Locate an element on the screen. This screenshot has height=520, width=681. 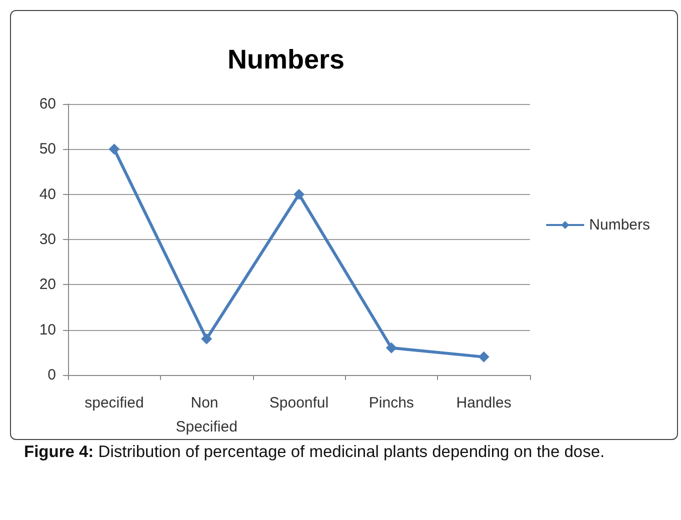
y-tick-label: 20 is located at coordinates (47, 285).